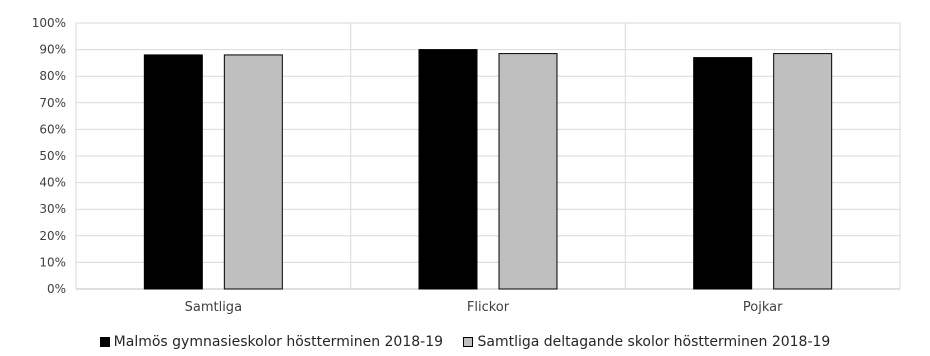 This screenshot has width=930, height=356. What do you see at coordinates (488, 307) in the screenshot?
I see `x-tick-label: Flickor` at bounding box center [488, 307].